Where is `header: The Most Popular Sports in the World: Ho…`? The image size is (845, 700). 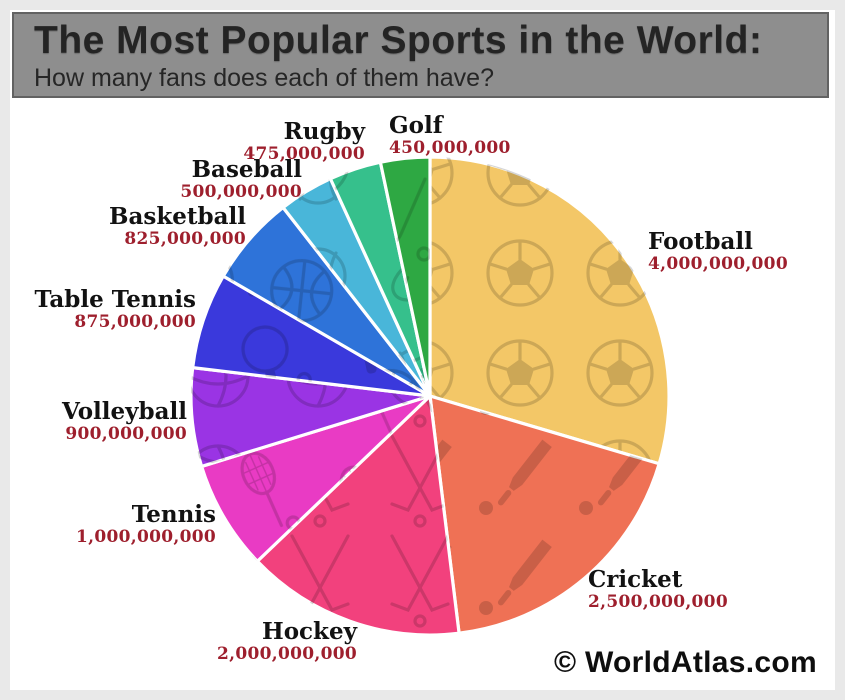
header: The Most Popular Sports in the World: Ho… is located at coordinates (420, 55).